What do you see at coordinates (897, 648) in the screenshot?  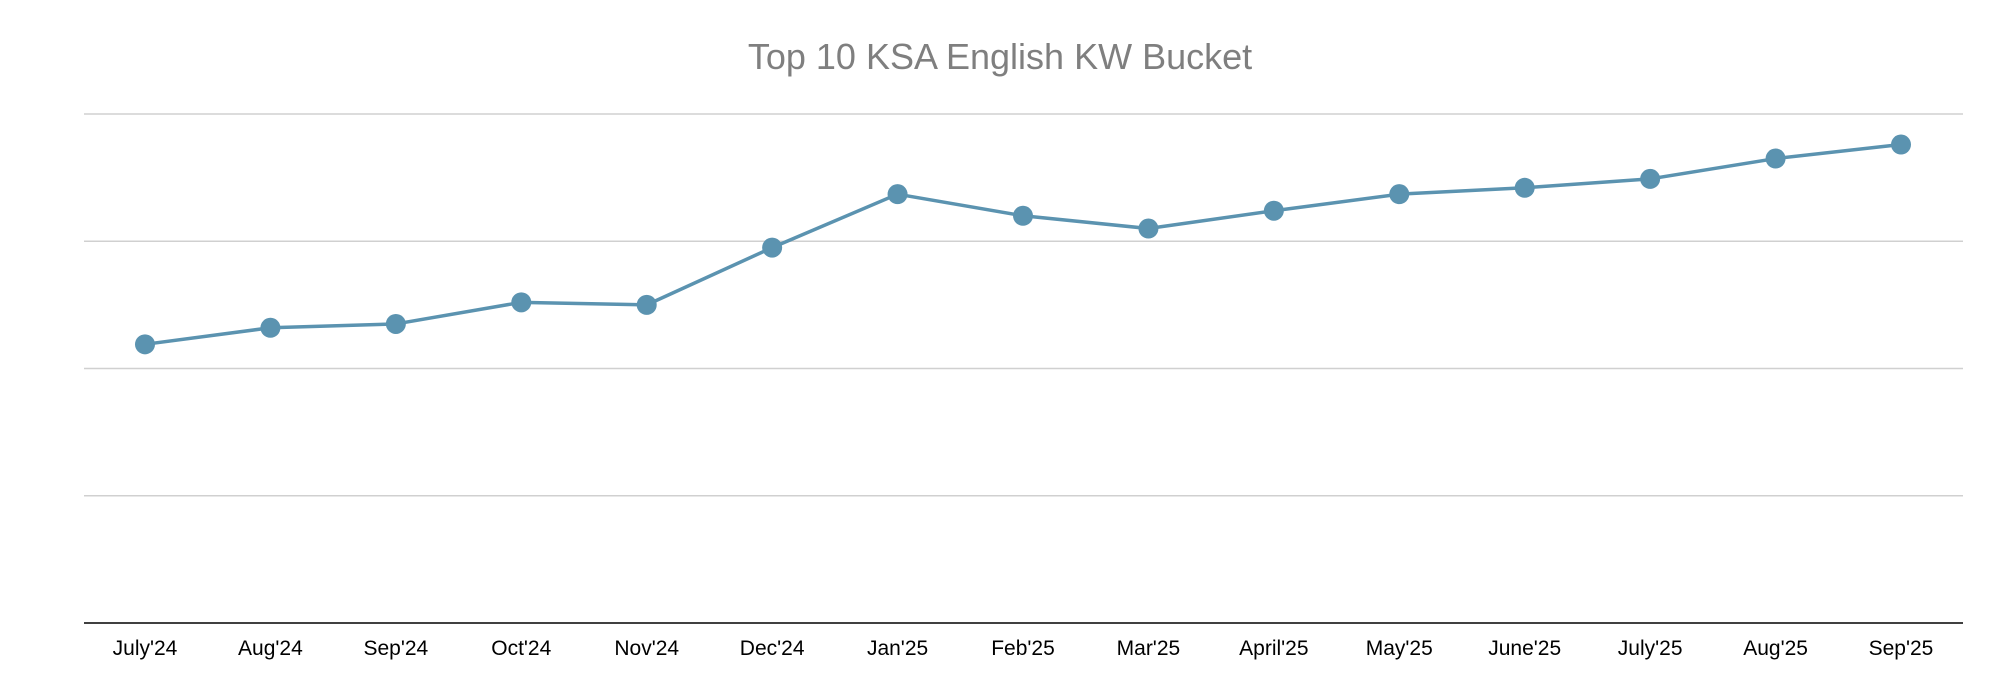 I see `x-tick-label: Jan'25` at bounding box center [897, 648].